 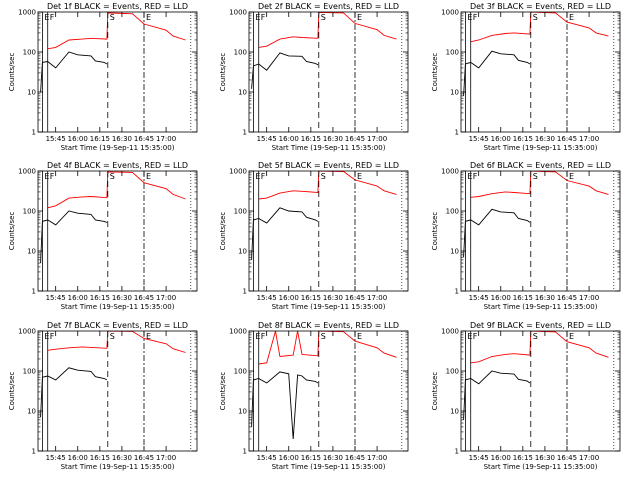 What do you see at coordinates (328, 165) in the screenshot?
I see `panel-title: Det 5f BLACK = Events, RED = LLD` at bounding box center [328, 165].